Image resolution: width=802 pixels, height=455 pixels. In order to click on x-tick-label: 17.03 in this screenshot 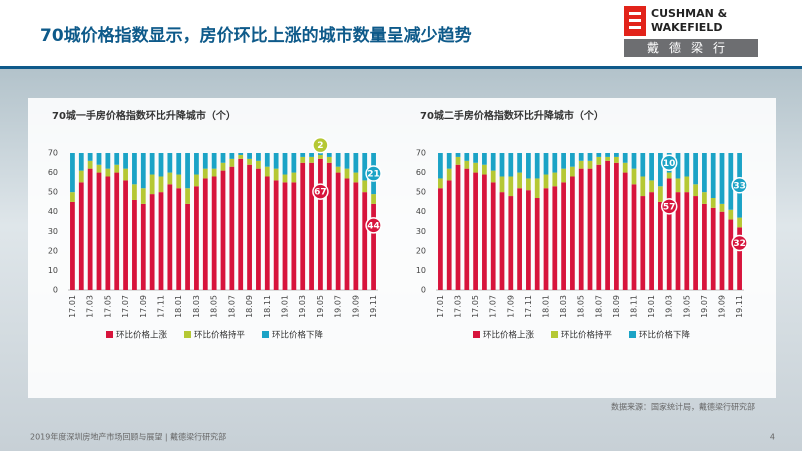, I will do `click(458, 306)`.